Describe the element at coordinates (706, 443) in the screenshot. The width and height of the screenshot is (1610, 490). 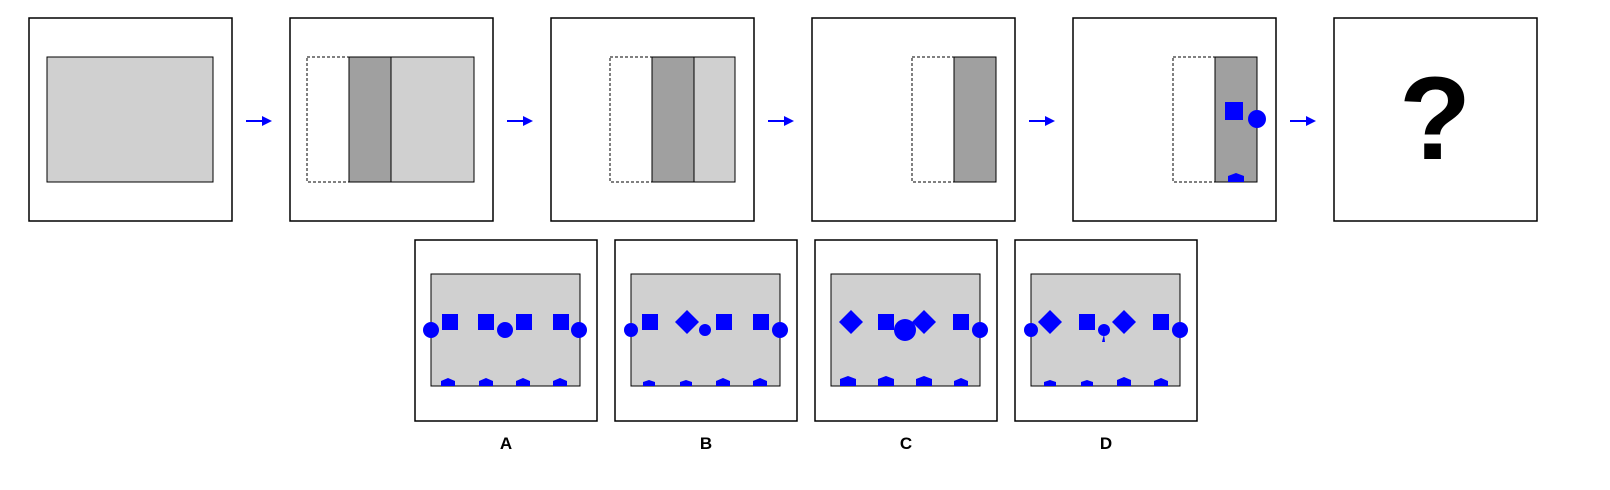
I see `option-label: B` at that location.